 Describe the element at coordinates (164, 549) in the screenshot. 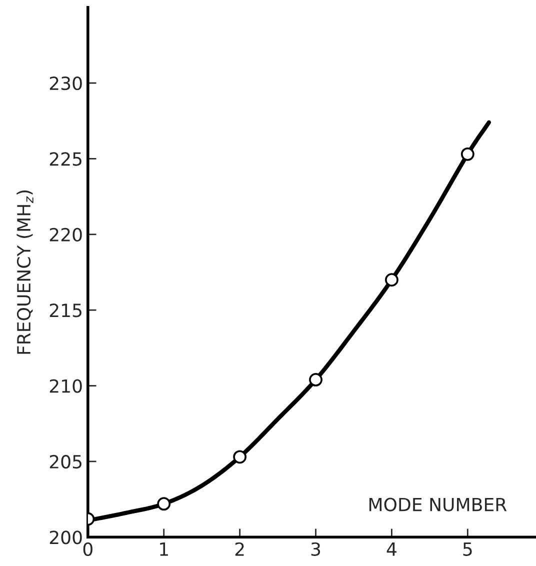

I see `x-tick-label: 1` at that location.